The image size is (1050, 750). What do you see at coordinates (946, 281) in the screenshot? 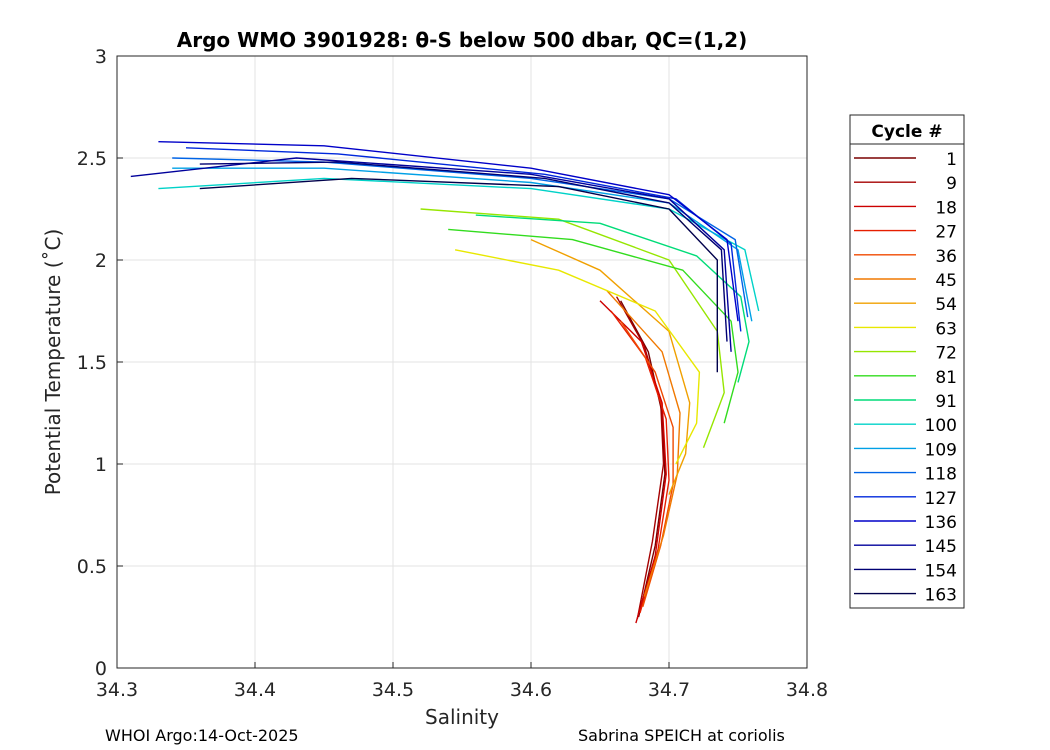
I see `legend-label: 45` at bounding box center [946, 281].